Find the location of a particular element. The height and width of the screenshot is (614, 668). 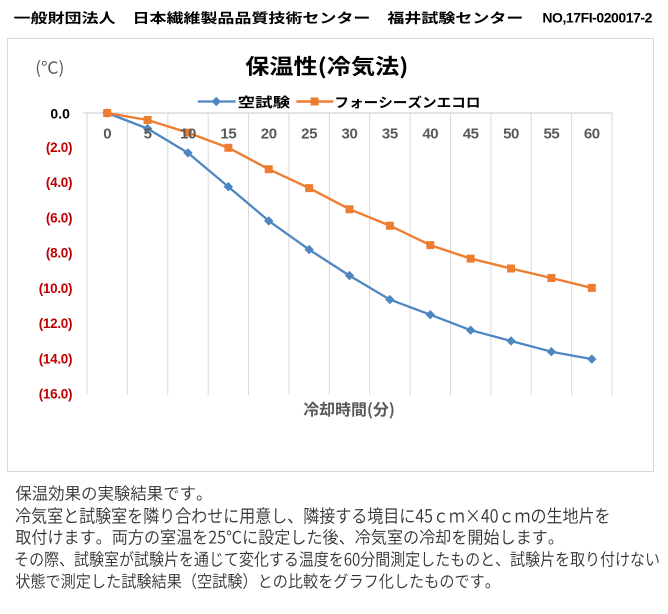

svg-text: 35 is located at coordinates (390, 133).